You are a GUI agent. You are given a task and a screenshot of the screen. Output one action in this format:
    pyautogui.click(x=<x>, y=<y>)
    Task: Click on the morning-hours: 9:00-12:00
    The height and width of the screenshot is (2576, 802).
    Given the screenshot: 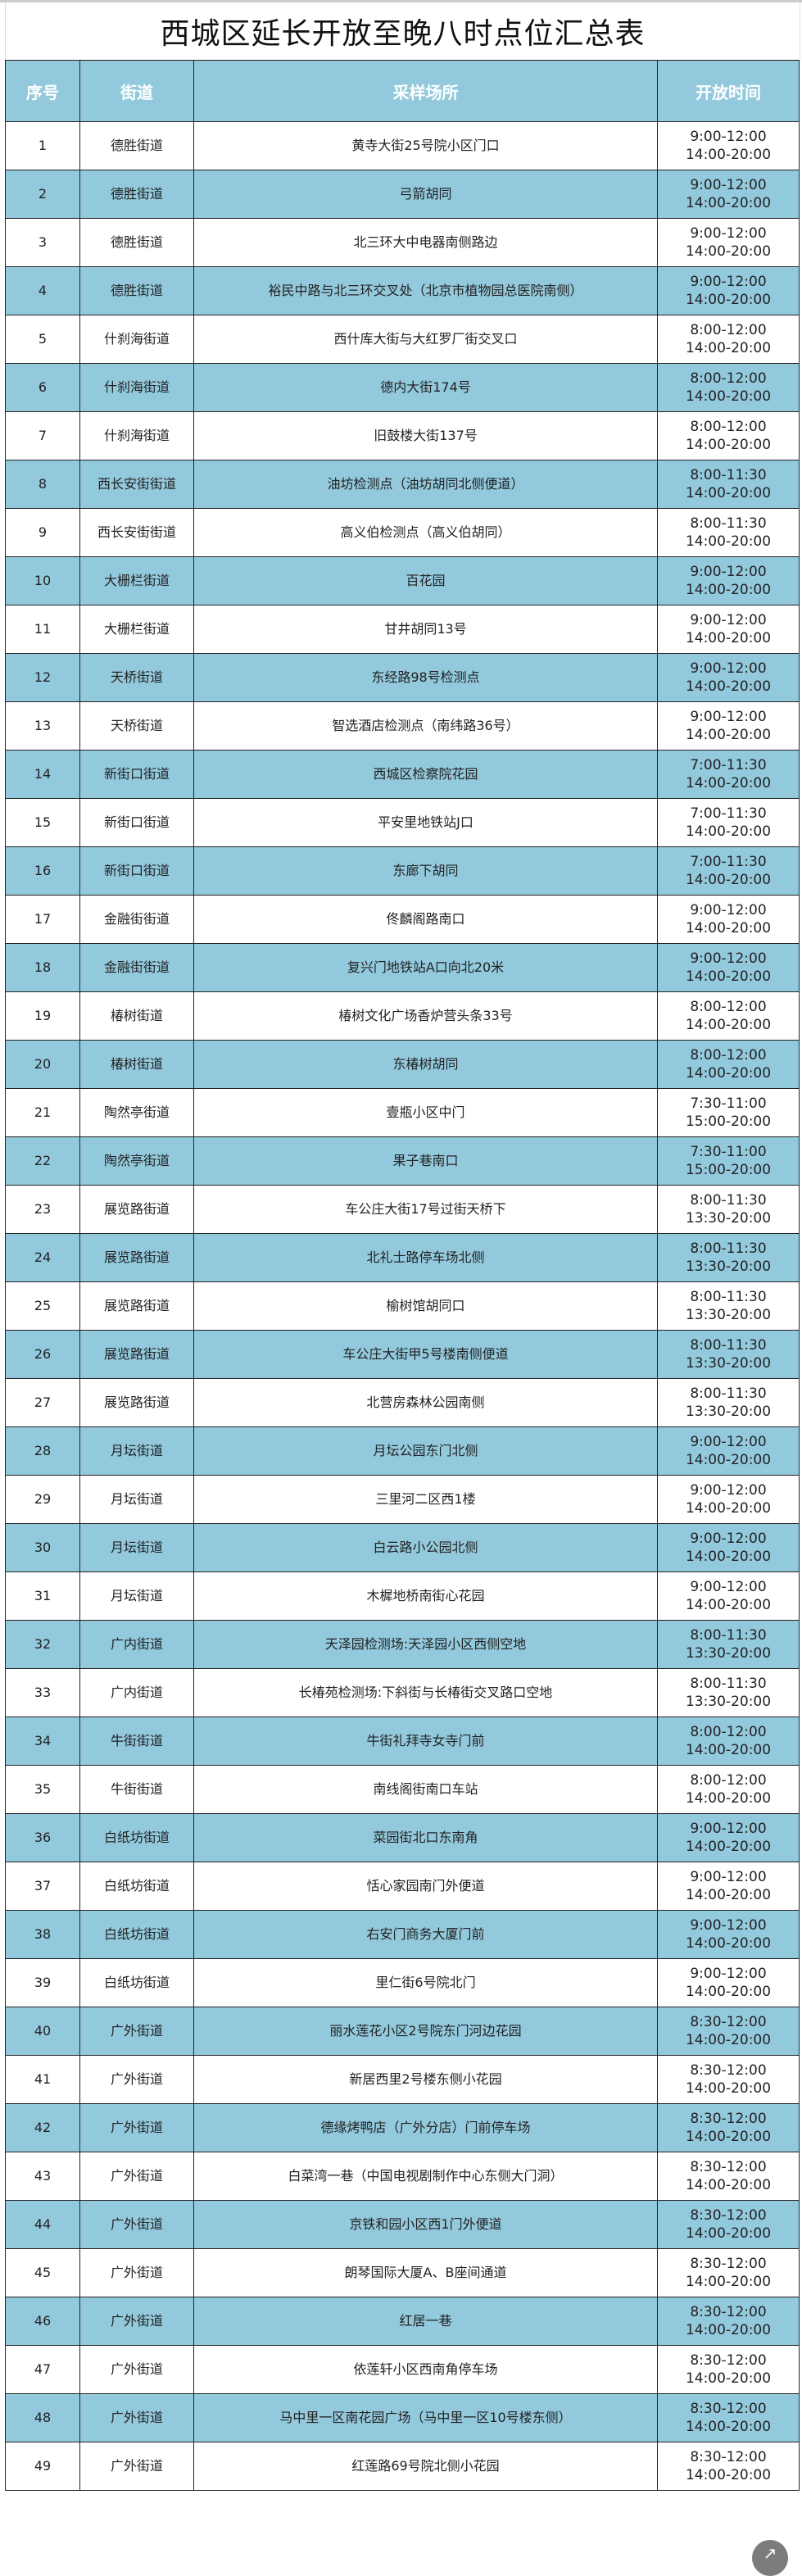 What is the action you would take?
    pyautogui.click(x=728, y=1974)
    